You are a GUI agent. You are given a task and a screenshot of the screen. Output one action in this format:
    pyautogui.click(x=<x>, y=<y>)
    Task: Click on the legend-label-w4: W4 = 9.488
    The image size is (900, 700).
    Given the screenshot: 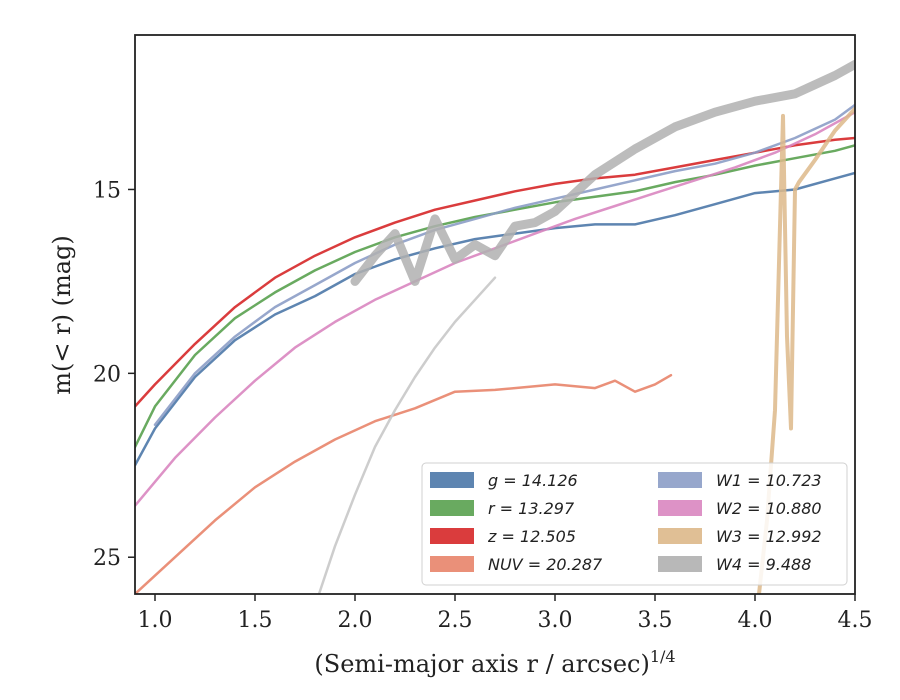 What is the action you would take?
    pyautogui.click(x=763, y=564)
    